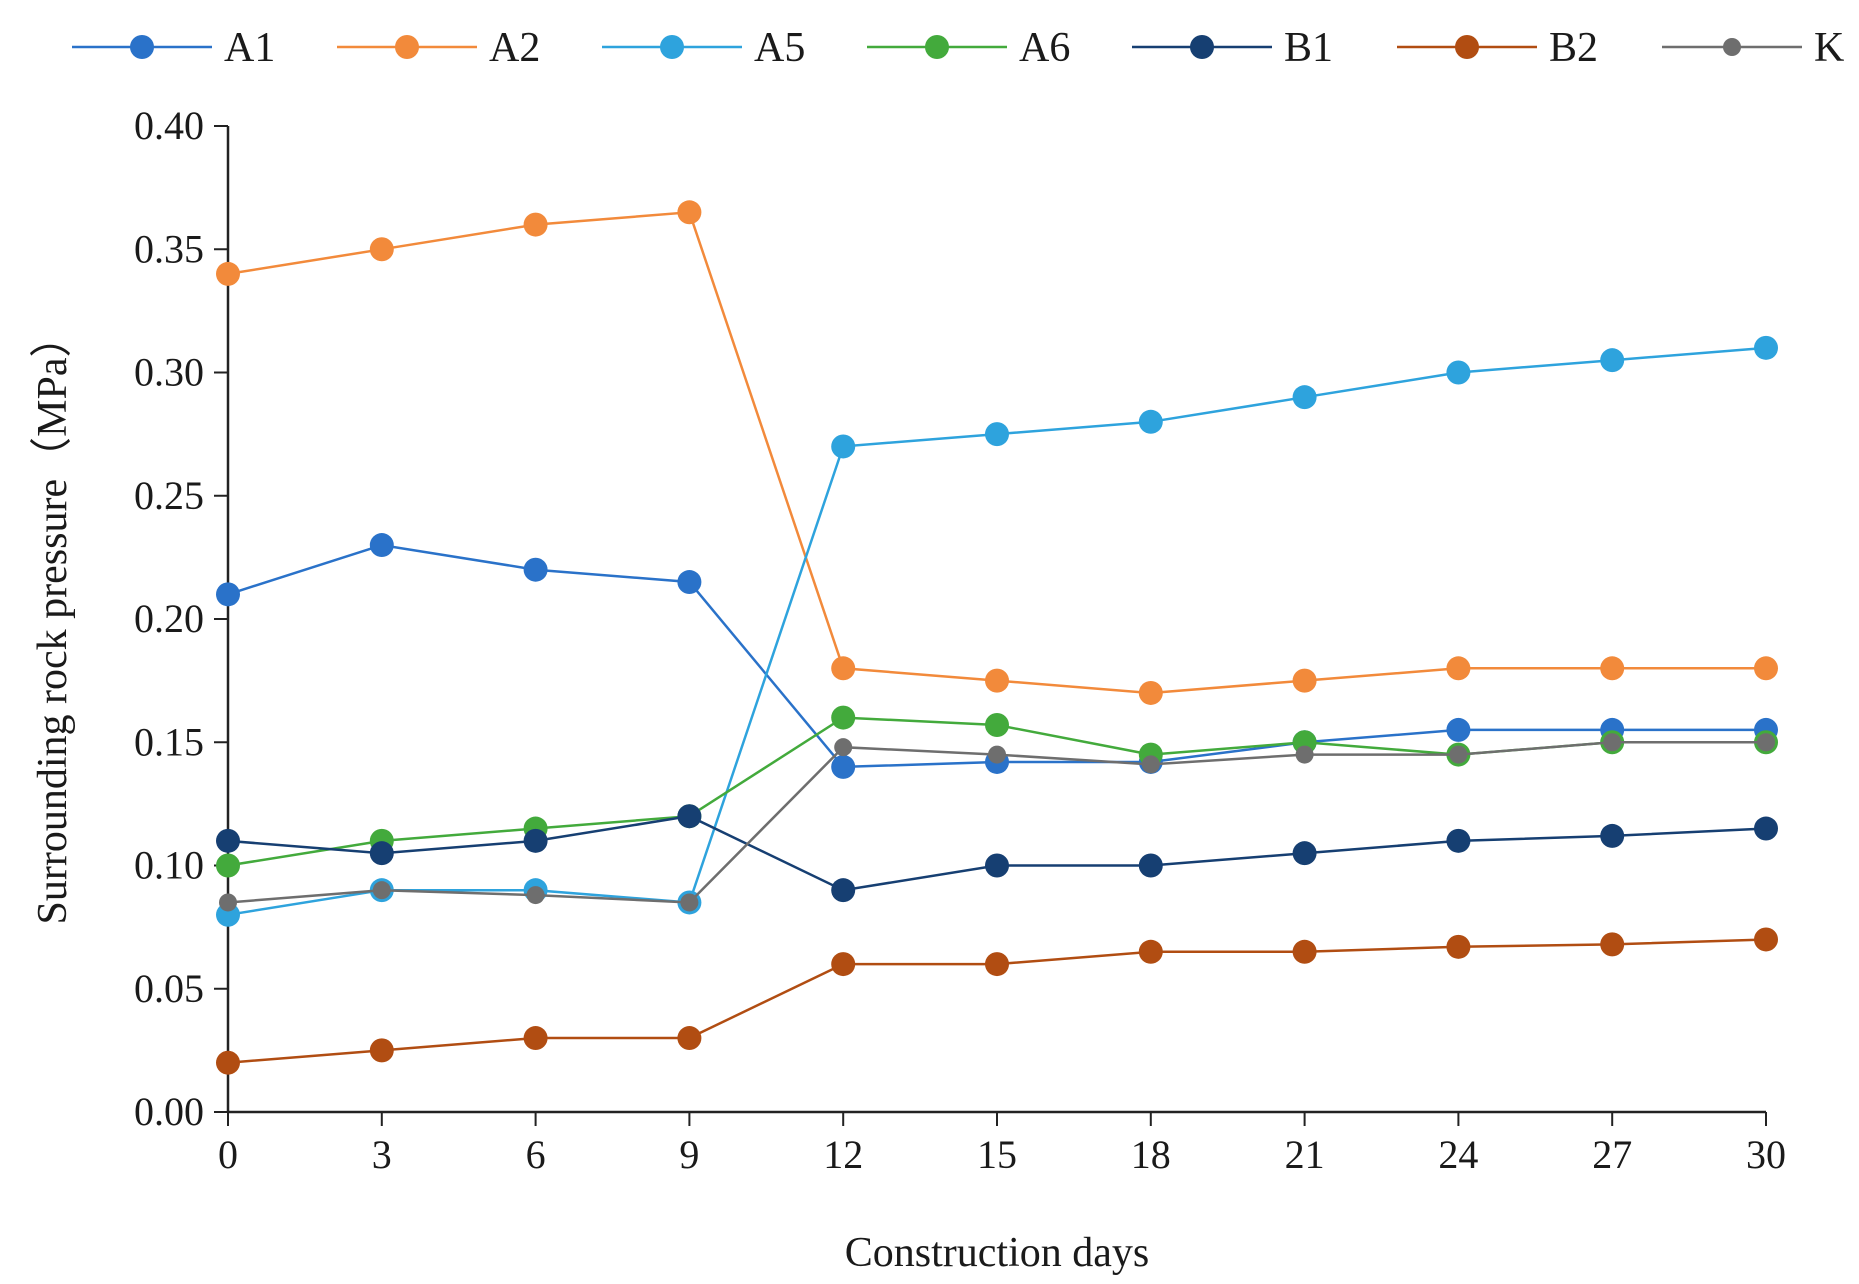  I want to click on legend-item-a6: A6, so click(968, 48).